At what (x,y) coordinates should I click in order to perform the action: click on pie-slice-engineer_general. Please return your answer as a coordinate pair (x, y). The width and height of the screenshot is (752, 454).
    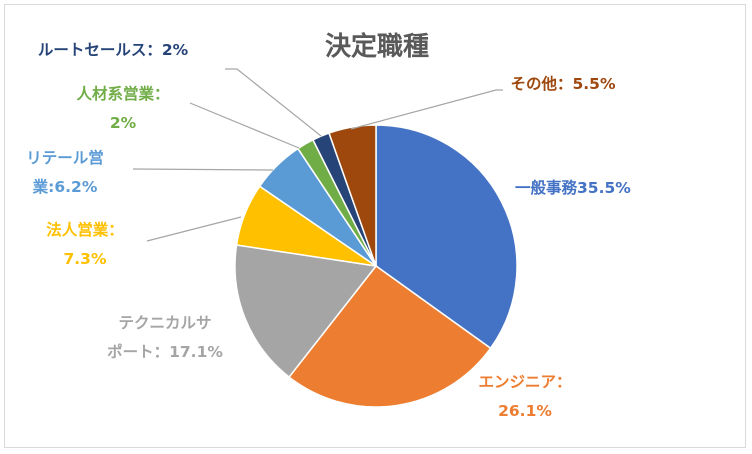
    Looking at the image, I should click on (446, 237).